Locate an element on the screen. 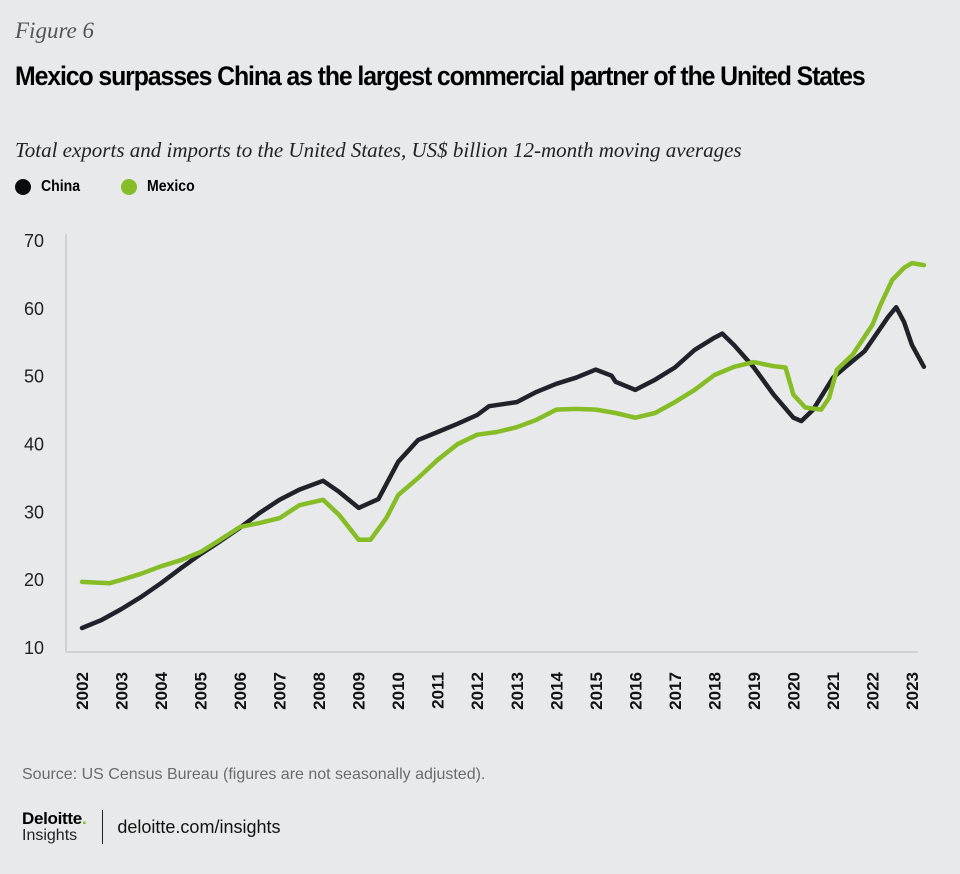  x-tick-label: 2006 is located at coordinates (240, 691).